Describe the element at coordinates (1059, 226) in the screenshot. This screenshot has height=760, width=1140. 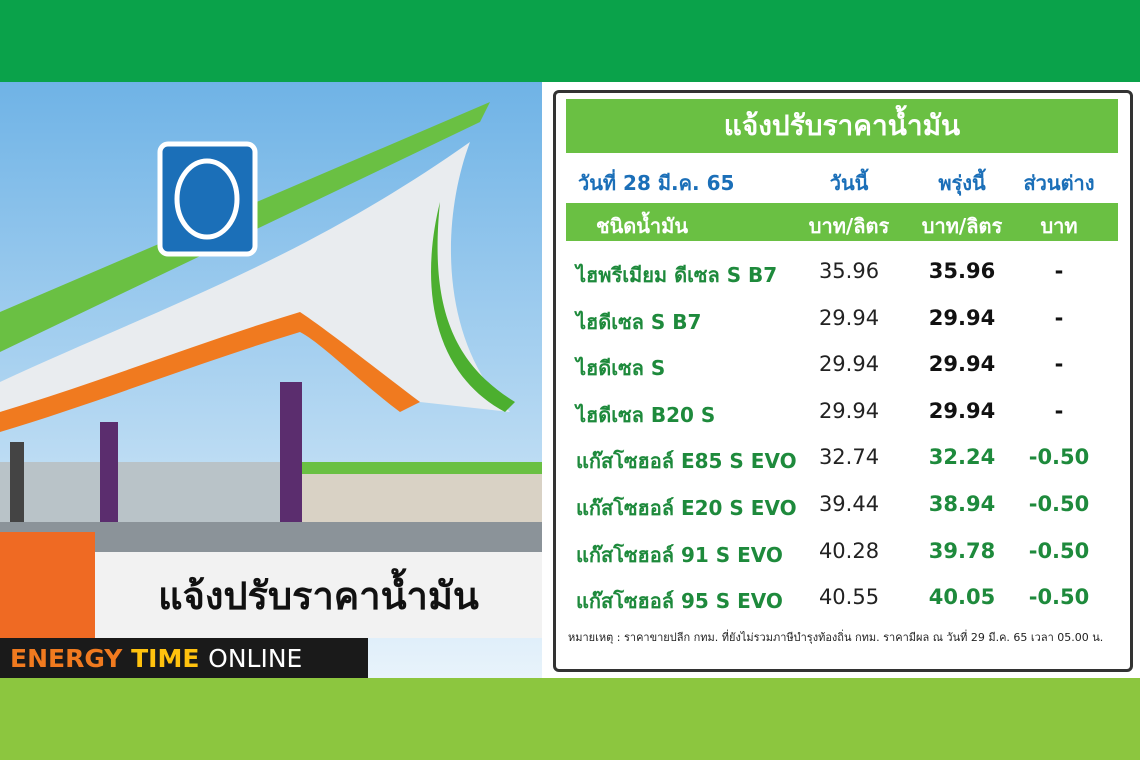
I see `subheader: บาท` at that location.